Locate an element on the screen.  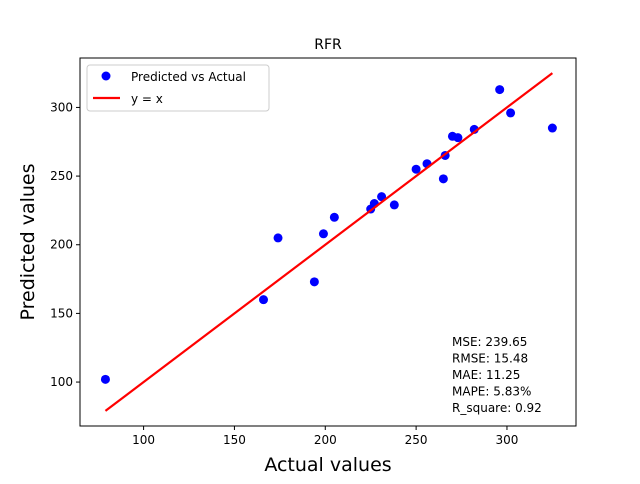
x-tick-label: 100 is located at coordinates (143, 440).